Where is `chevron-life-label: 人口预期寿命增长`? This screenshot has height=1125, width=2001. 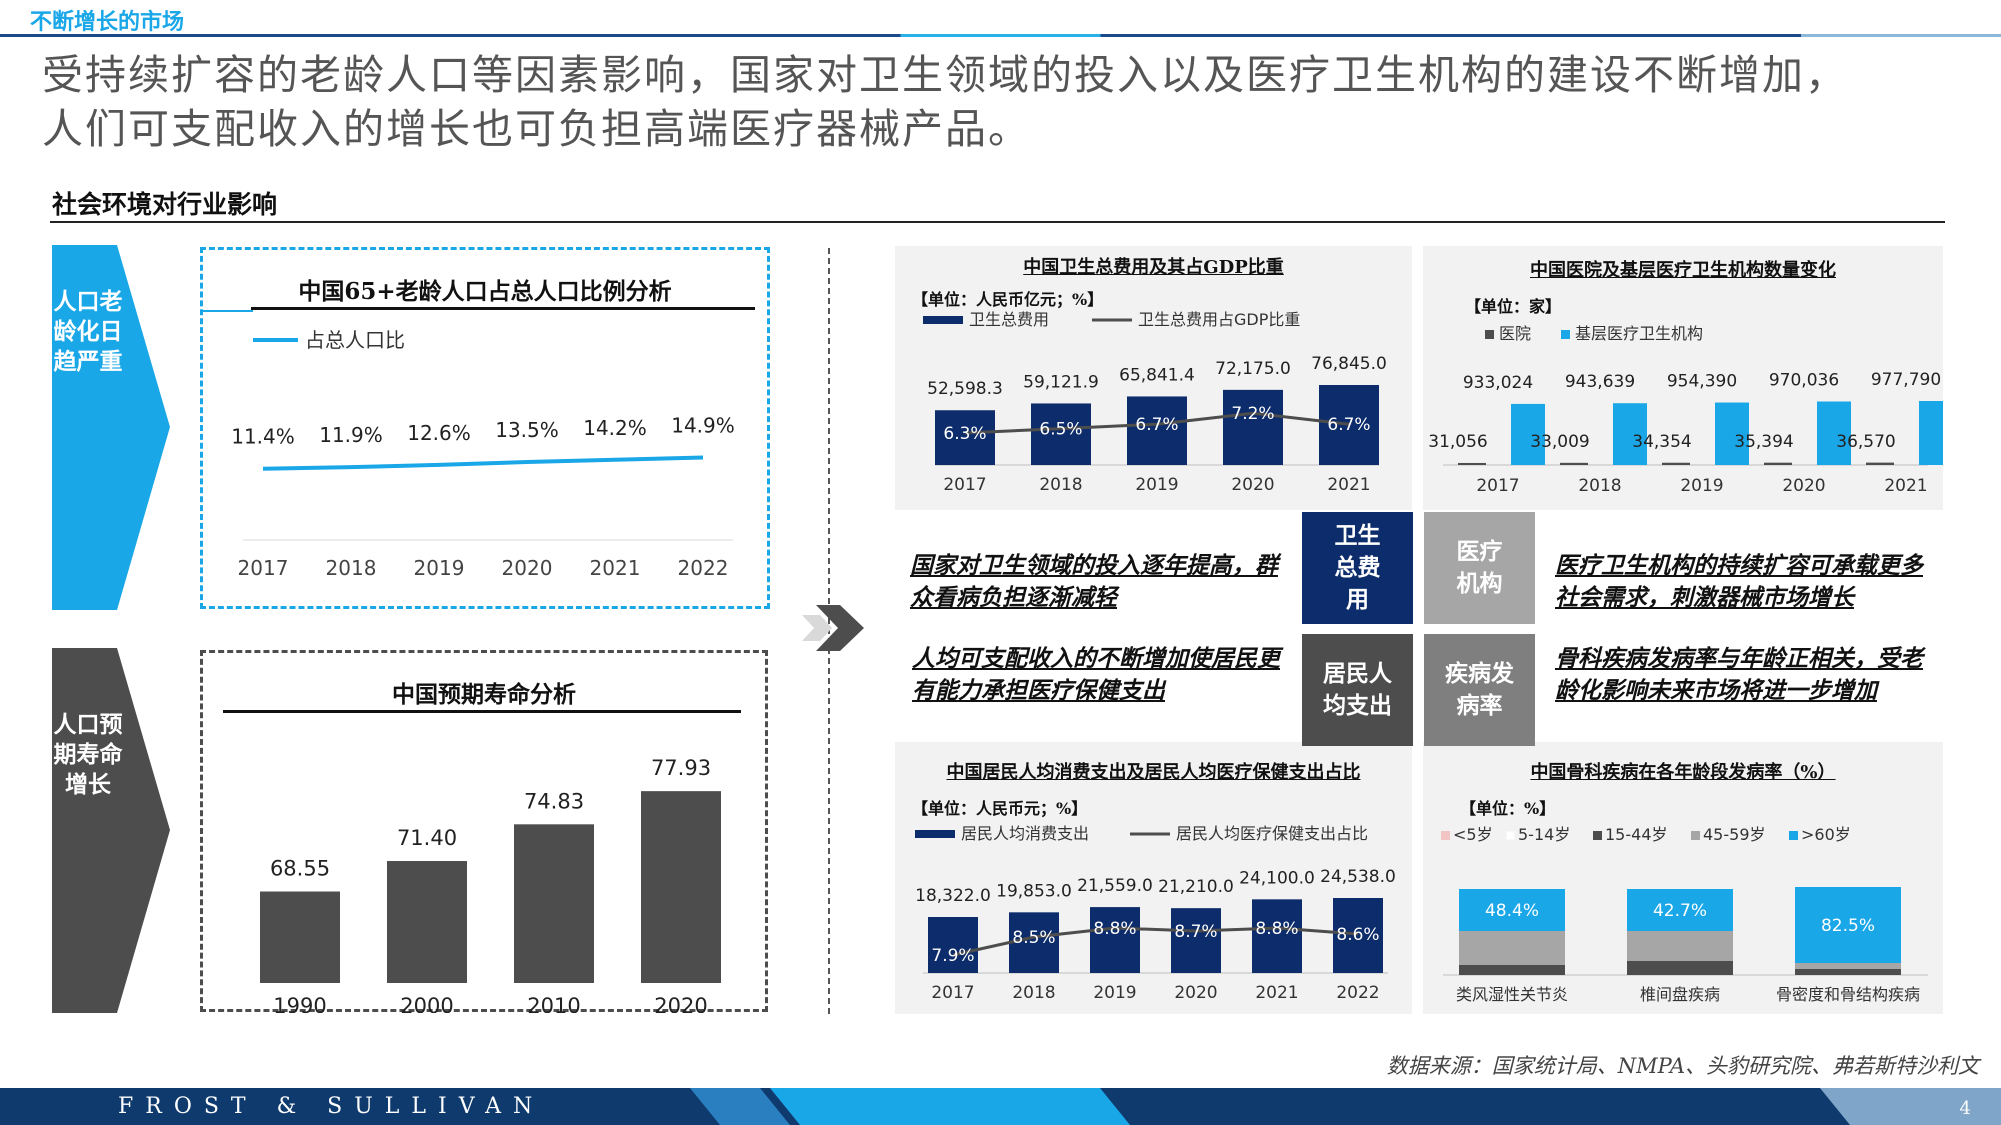
chevron-life-label: 人口预期寿命增长 is located at coordinates (88, 754).